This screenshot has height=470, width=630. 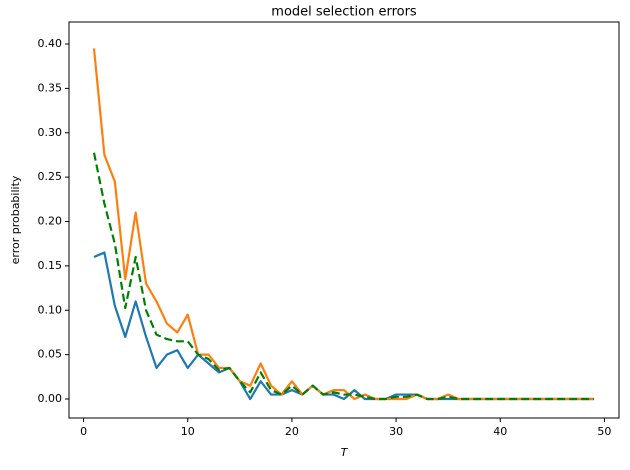 I want to click on x-tick-label: 30, so click(x=396, y=431).